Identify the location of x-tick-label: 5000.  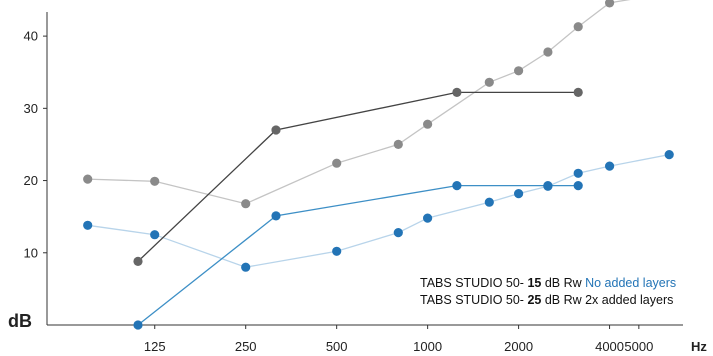
(638, 346).